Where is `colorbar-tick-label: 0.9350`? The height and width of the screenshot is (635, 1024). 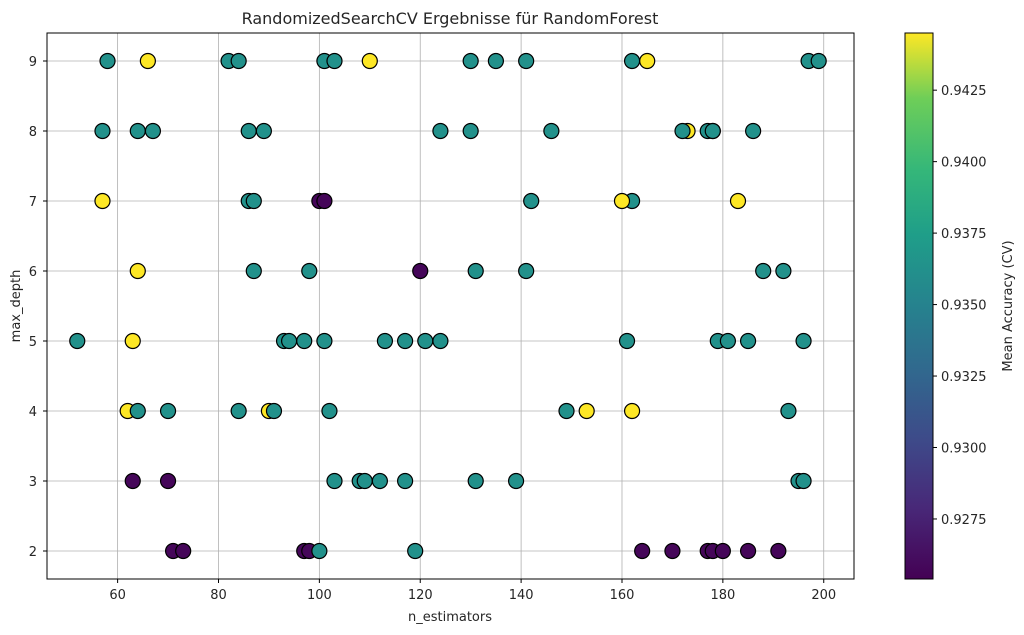
colorbar-tick-label: 0.9350 is located at coordinates (964, 306).